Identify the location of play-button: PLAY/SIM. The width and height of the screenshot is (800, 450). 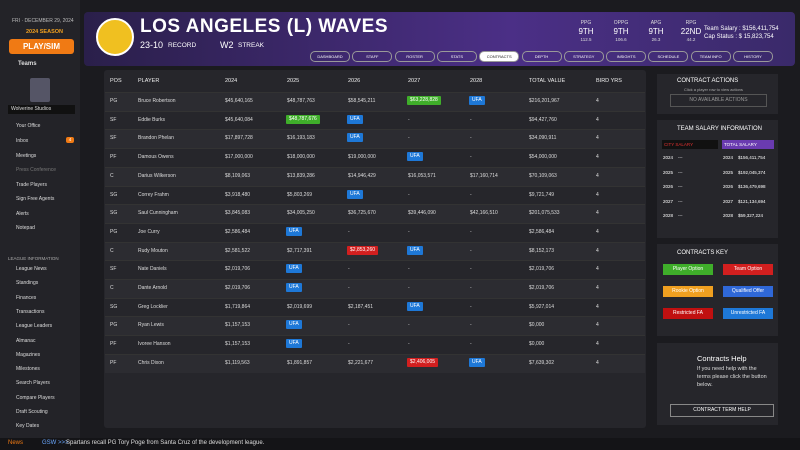
(41, 46).